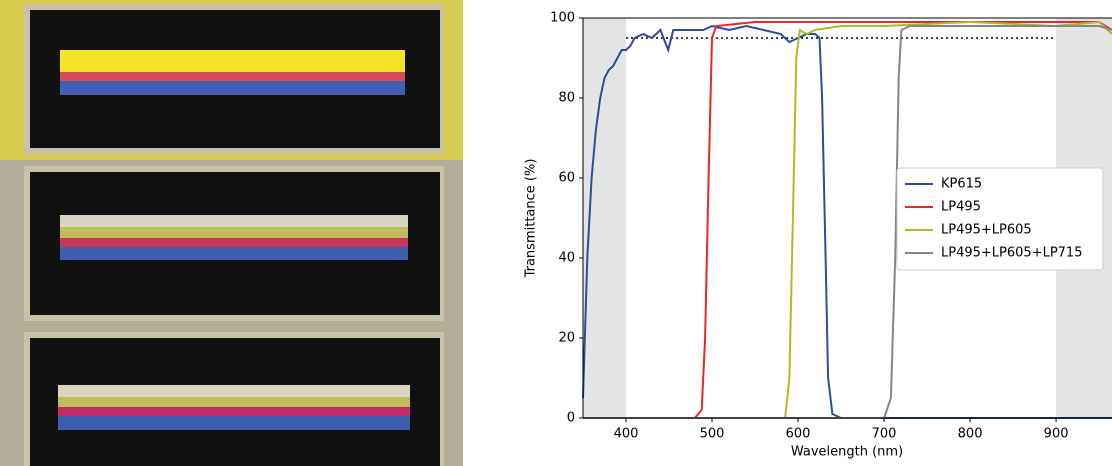  What do you see at coordinates (566, 178) in the screenshot?
I see `y-tick-label: 60` at bounding box center [566, 178].